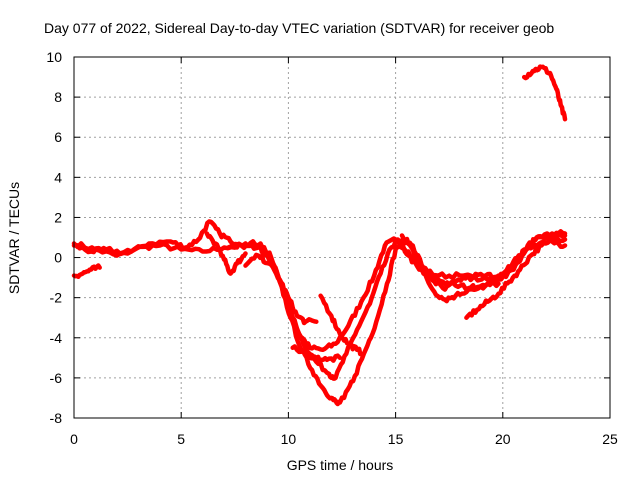 Image resolution: width=640 pixels, height=480 pixels. Describe the element at coordinates (58, 177) in the screenshot. I see `y-tick-label: 4` at that location.